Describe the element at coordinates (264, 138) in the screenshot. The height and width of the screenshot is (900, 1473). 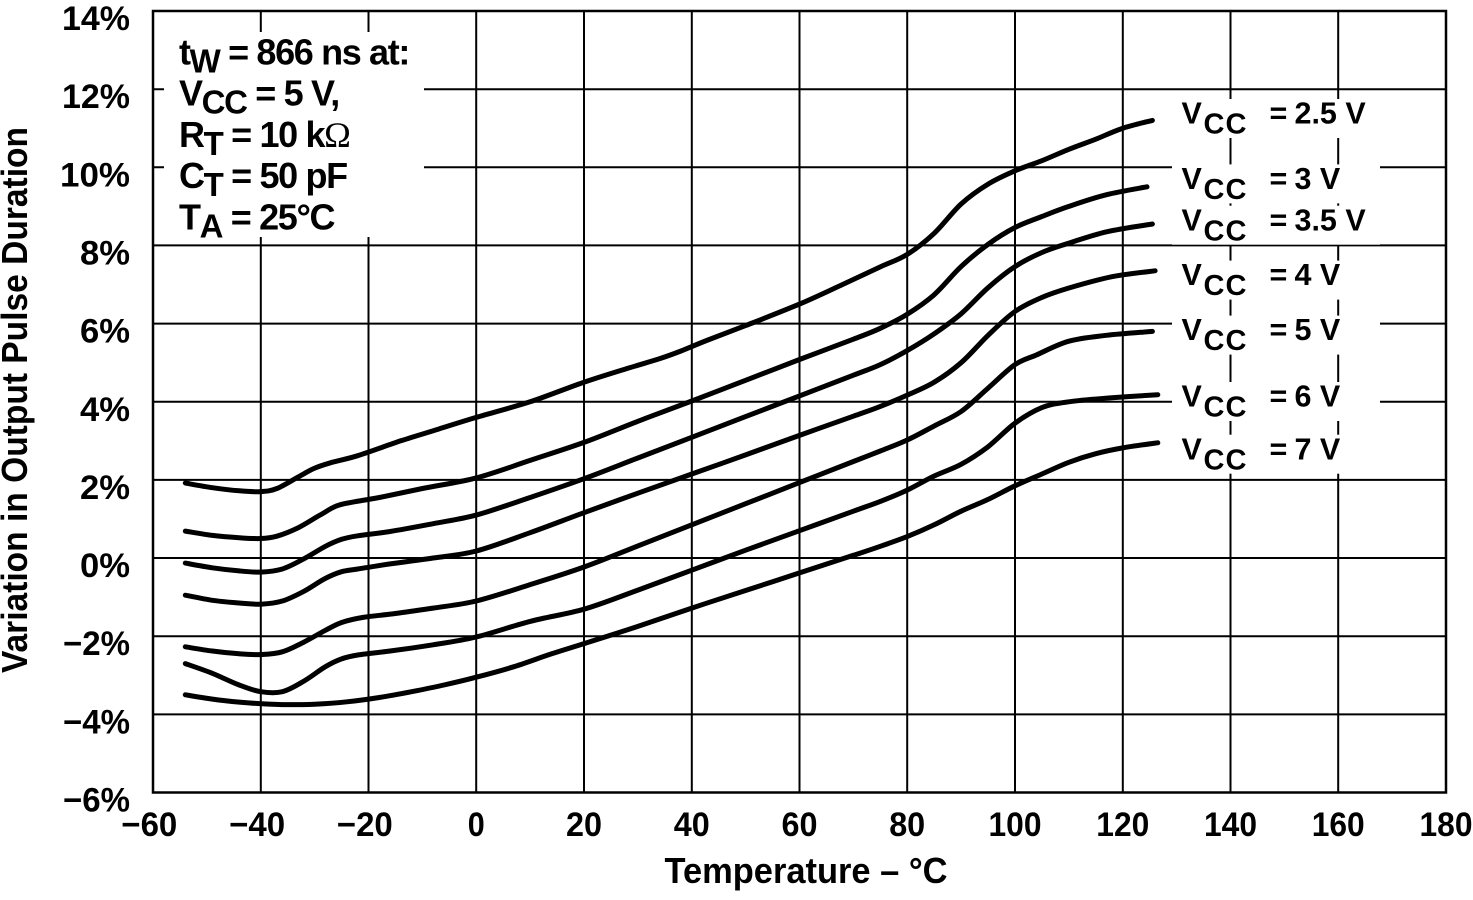
I see `svg-text: RT = 10 kΩ` at that location.